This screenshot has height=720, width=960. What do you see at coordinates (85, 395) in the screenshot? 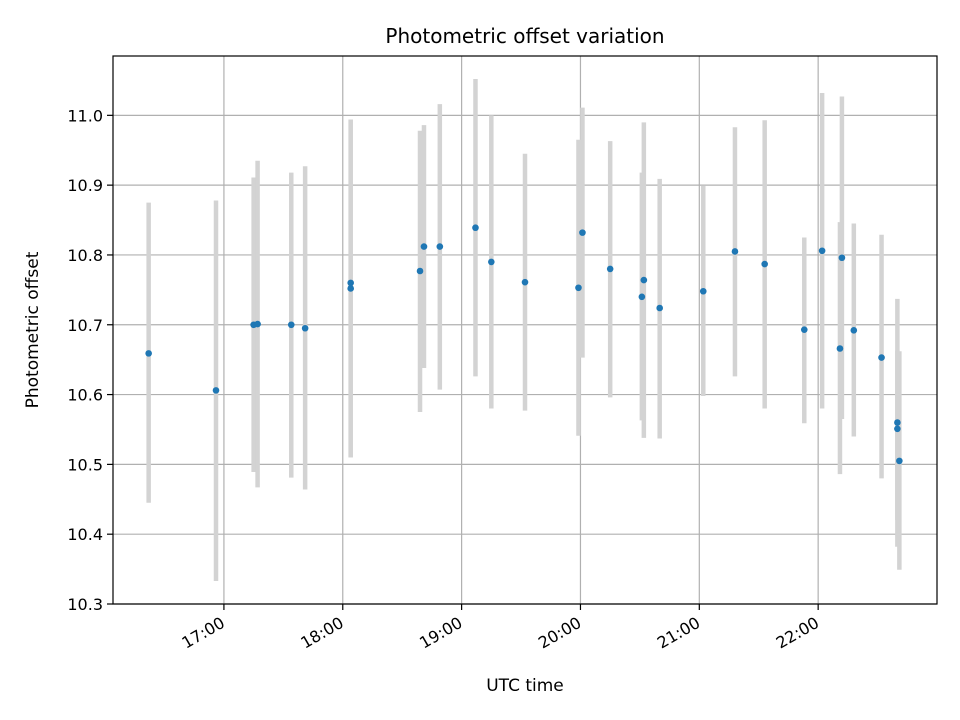
I see `y-tick-label: 10.6` at bounding box center [85, 395].